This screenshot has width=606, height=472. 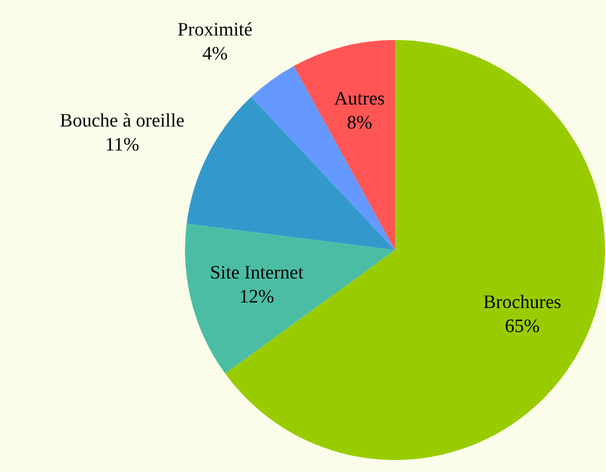 I want to click on slice-label: Proximité, so click(x=215, y=30).